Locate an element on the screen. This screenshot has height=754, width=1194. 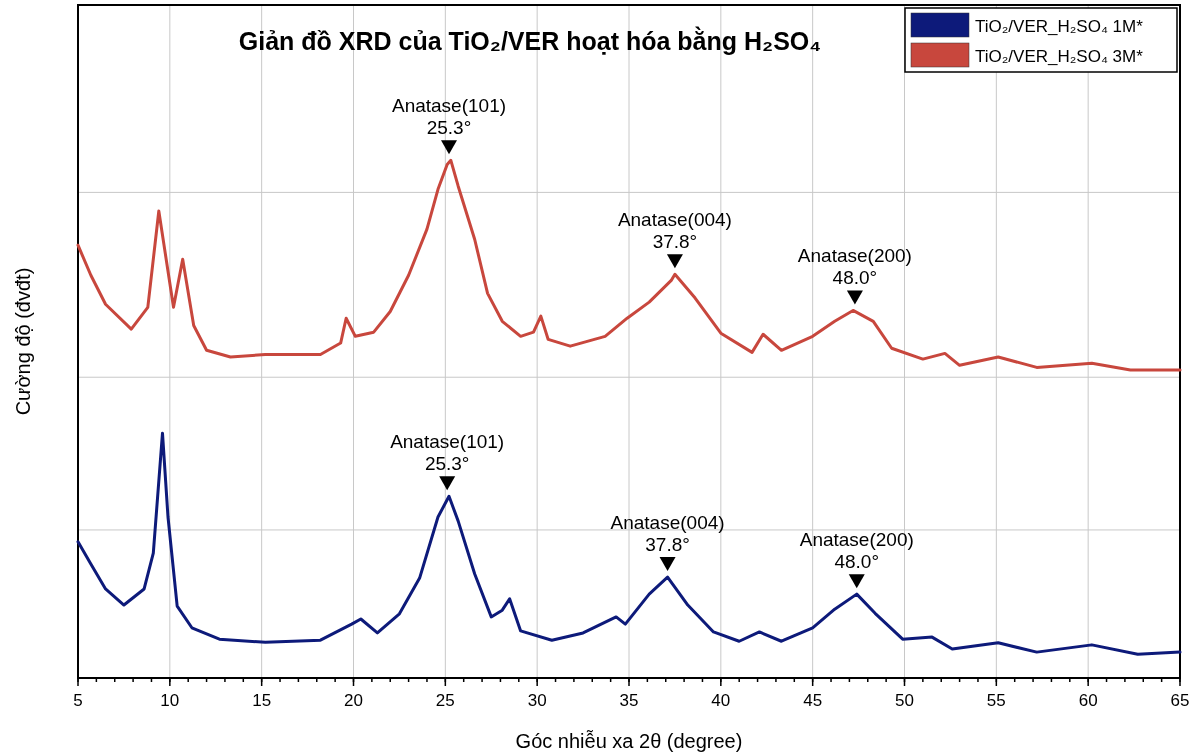
chart-title: Giản đồ XRD của TiO₂/VER hoạt hóa bằng H₂SO₄ is located at coordinates (530, 40).